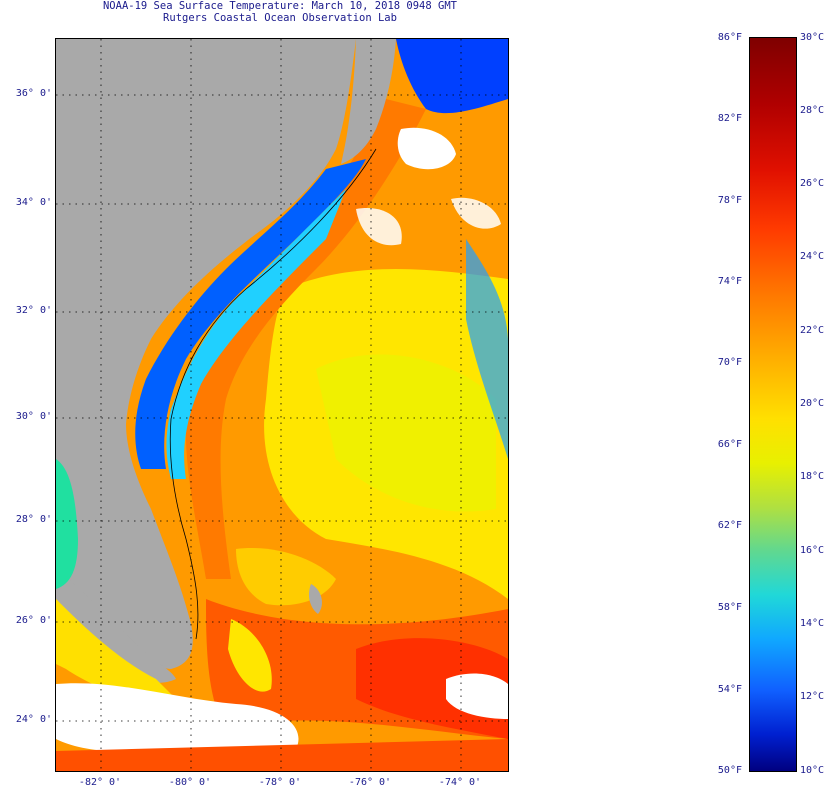 Image resolution: width=832 pixels, height=793 pixels. What do you see at coordinates (812, 550) in the screenshot?
I see `c-label-16: 16°C` at bounding box center [812, 550].